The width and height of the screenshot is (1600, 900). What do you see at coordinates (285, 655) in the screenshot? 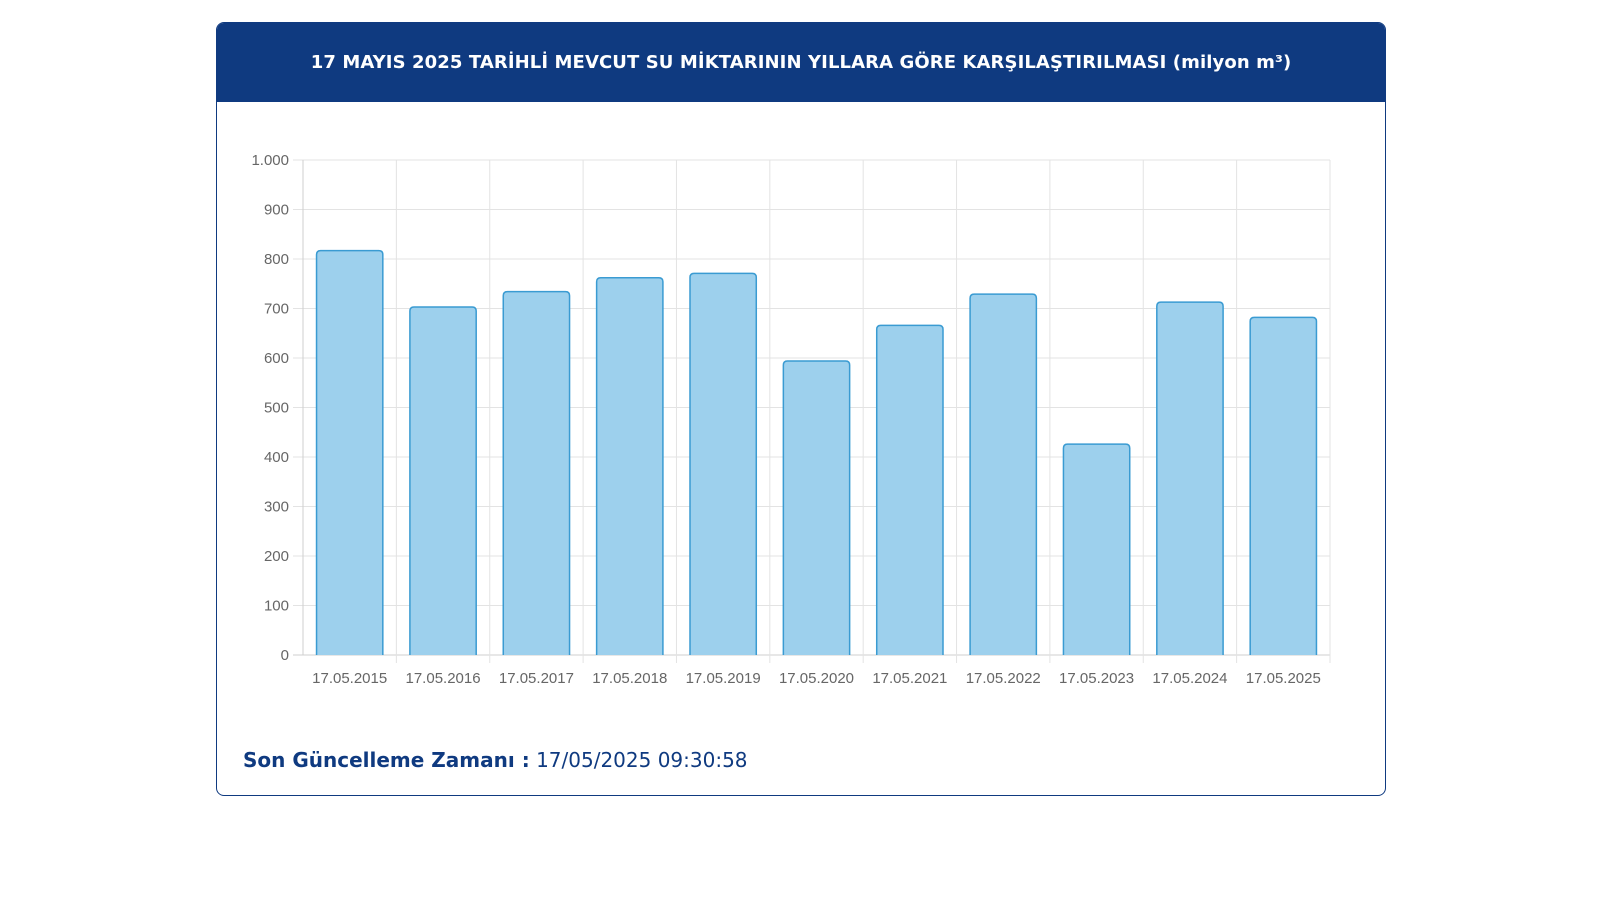
I see `y-tick-label: 0` at bounding box center [285, 655].